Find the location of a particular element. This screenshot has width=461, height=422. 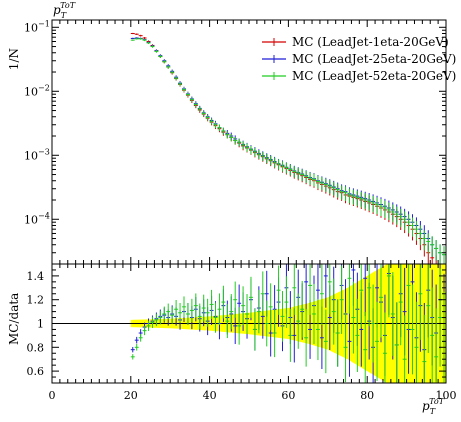

ratio-x-tick-label: 60 is located at coordinates (288, 395).